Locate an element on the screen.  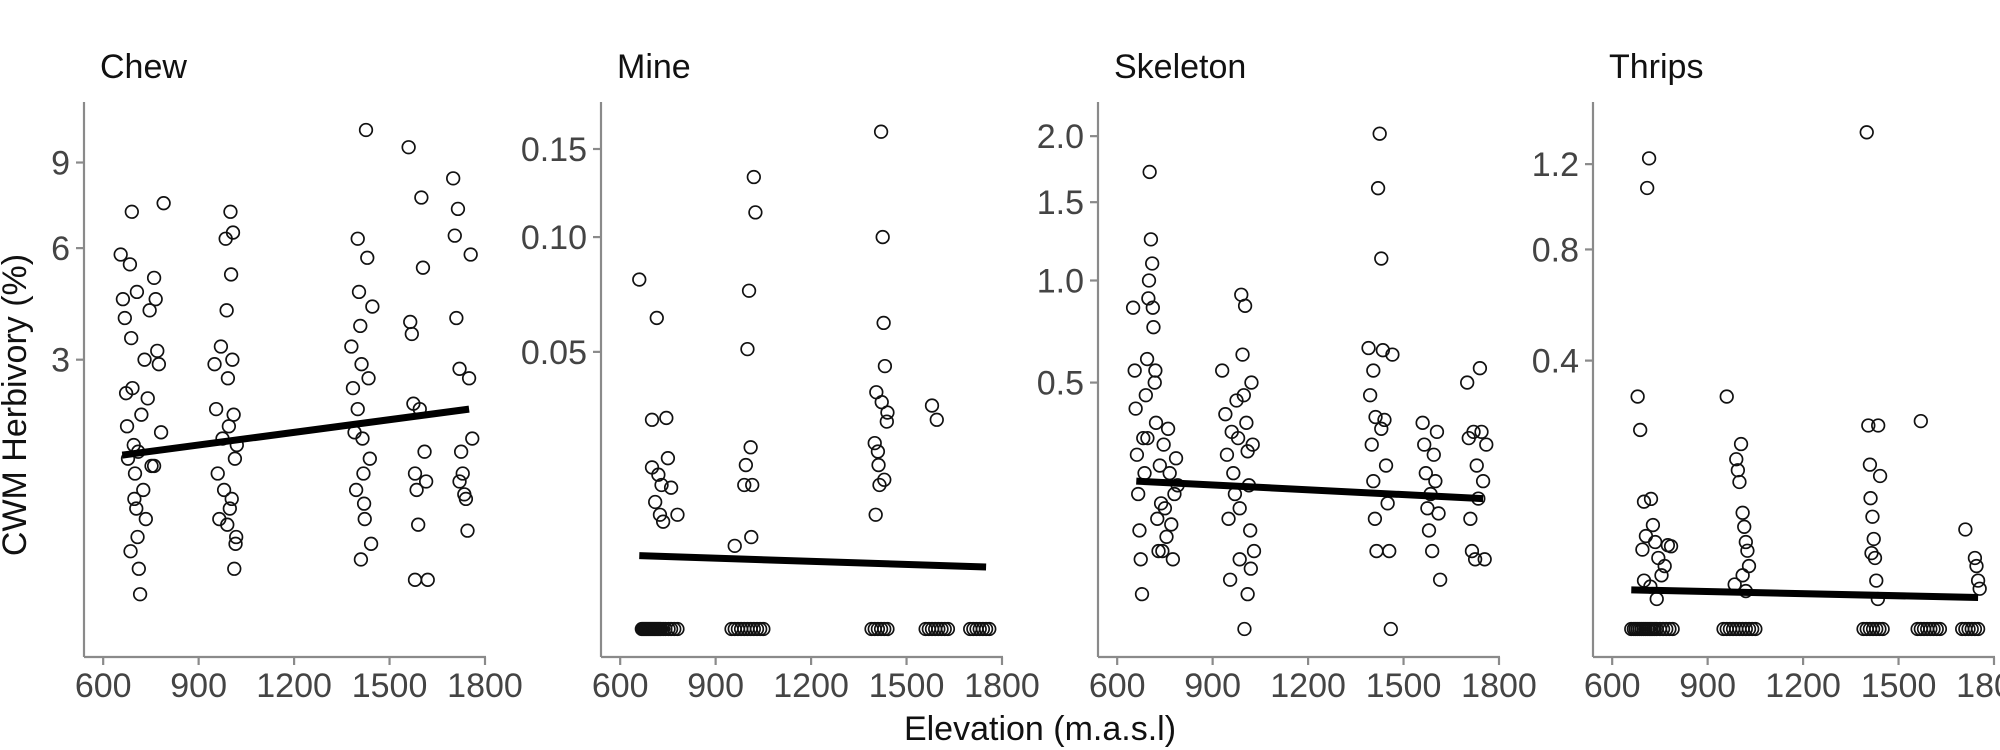
x-tick-label-chew: 1800 is located at coordinates (485, 686).